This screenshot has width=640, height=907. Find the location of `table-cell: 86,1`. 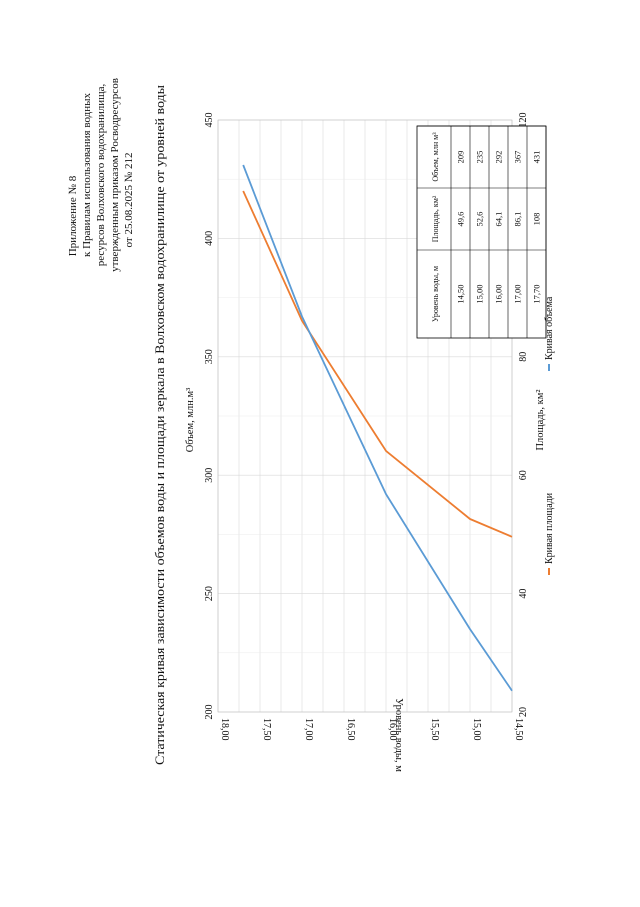

table-cell: 86,1 is located at coordinates (518, 219).